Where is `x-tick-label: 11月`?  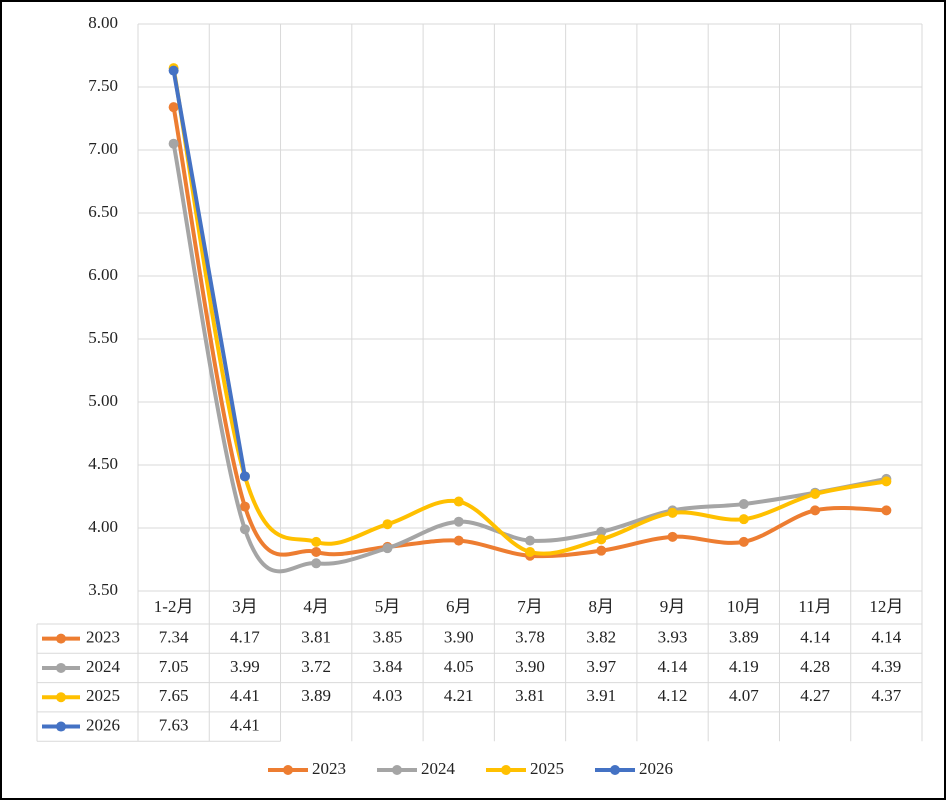 x-tick-label: 11月 is located at coordinates (814, 606).